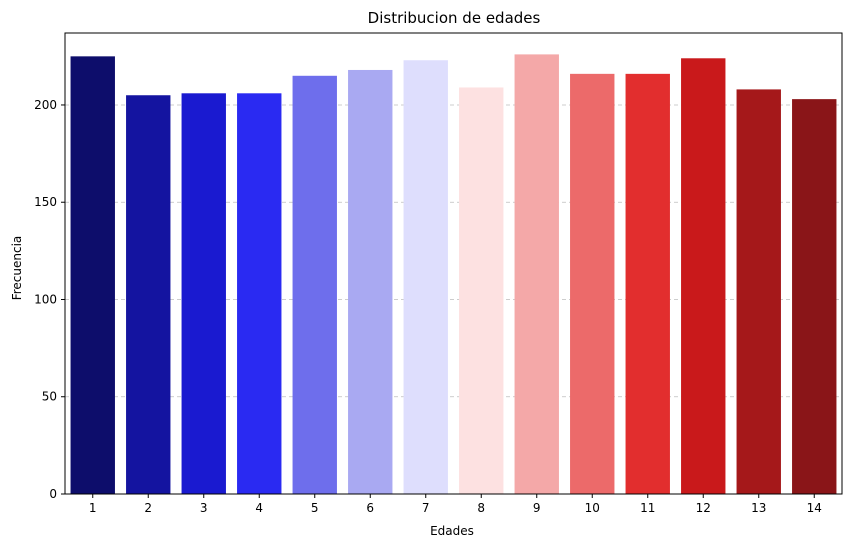 This screenshot has height=547, width=850. What do you see at coordinates (148, 508) in the screenshot?
I see `x-tick-label: 2` at bounding box center [148, 508].